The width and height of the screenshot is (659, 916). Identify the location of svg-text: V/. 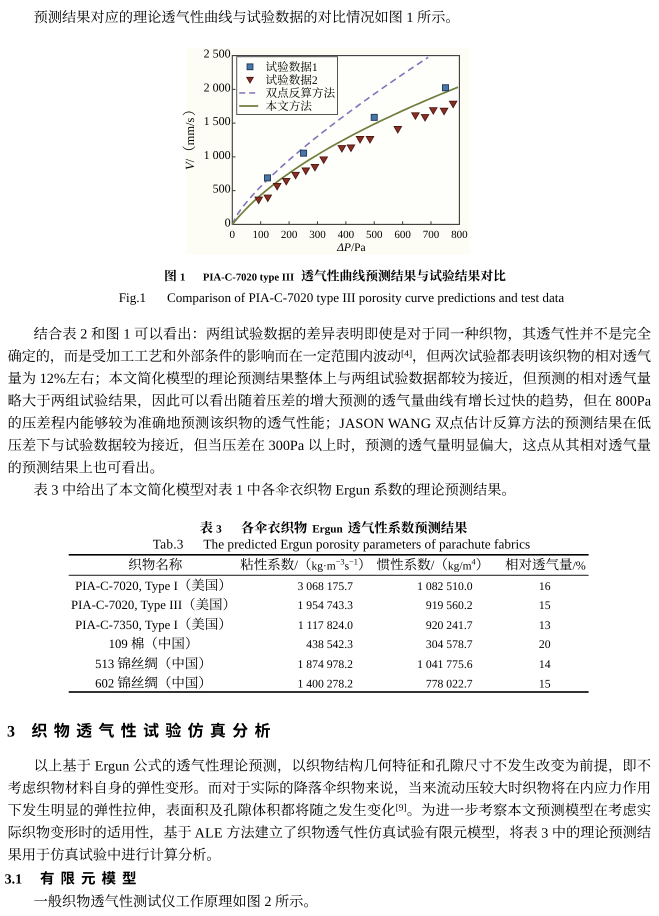
(190, 164).